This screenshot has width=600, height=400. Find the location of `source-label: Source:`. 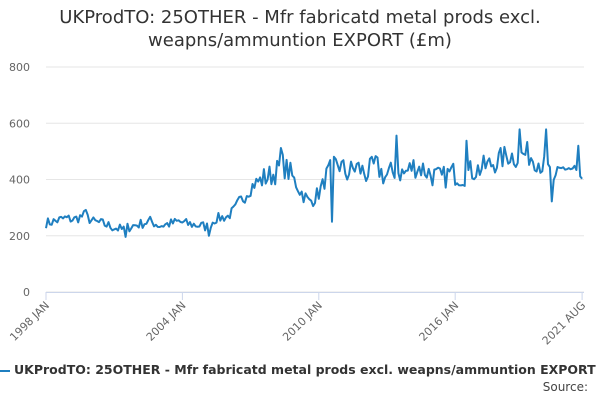

source-label: Source: is located at coordinates (565, 387).